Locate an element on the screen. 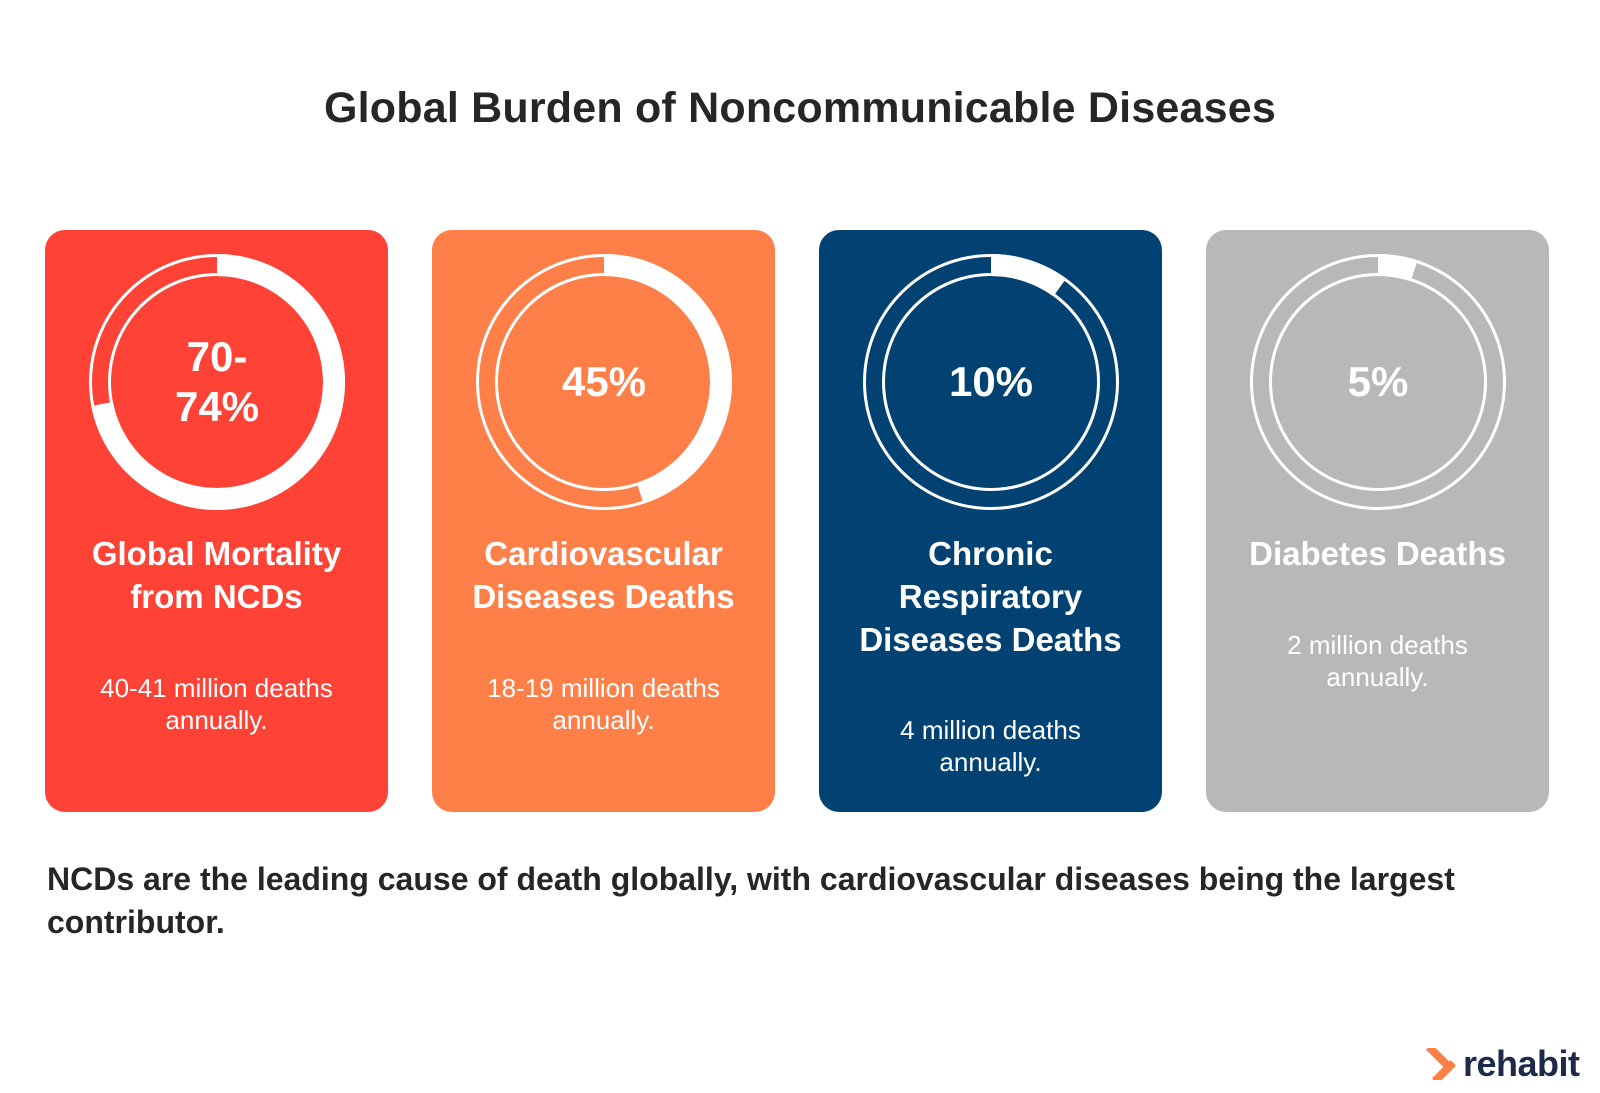 This screenshot has width=1600, height=1093. percent-value: 45% is located at coordinates (604, 381).